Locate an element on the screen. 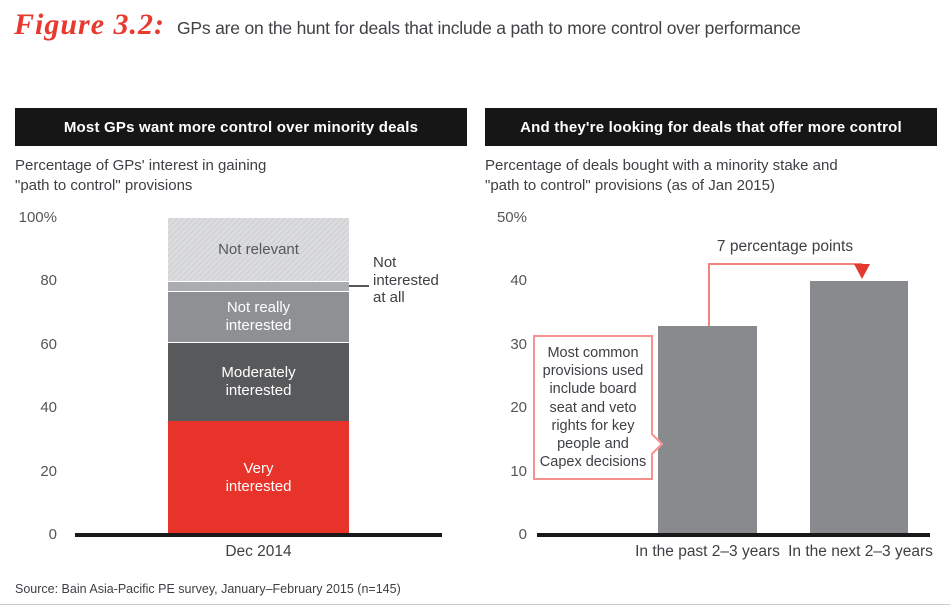 The width and height of the screenshot is (950, 610). y-tick-label: 30 is located at coordinates (518, 344).